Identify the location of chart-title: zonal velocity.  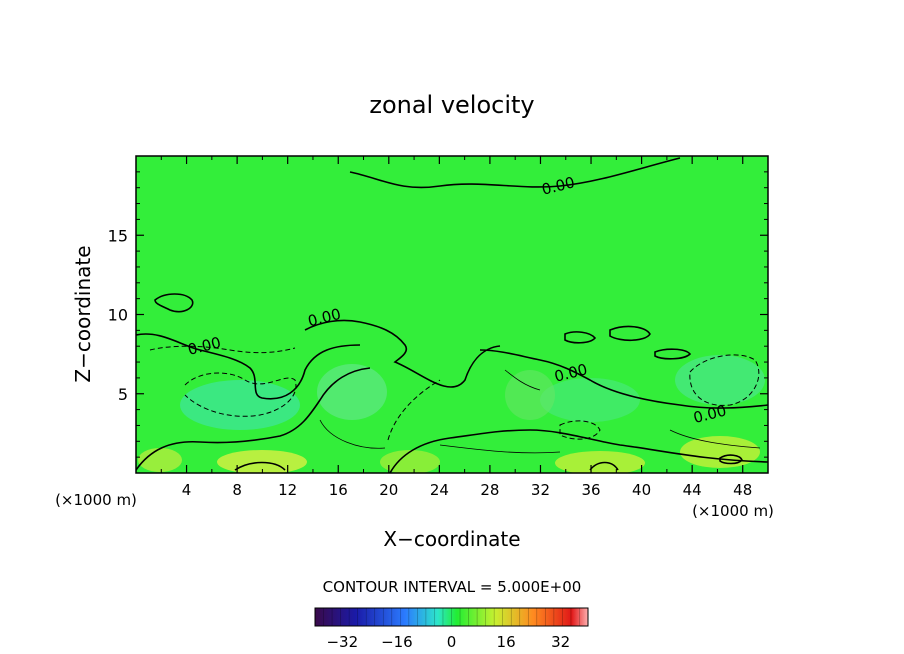
(451, 105).